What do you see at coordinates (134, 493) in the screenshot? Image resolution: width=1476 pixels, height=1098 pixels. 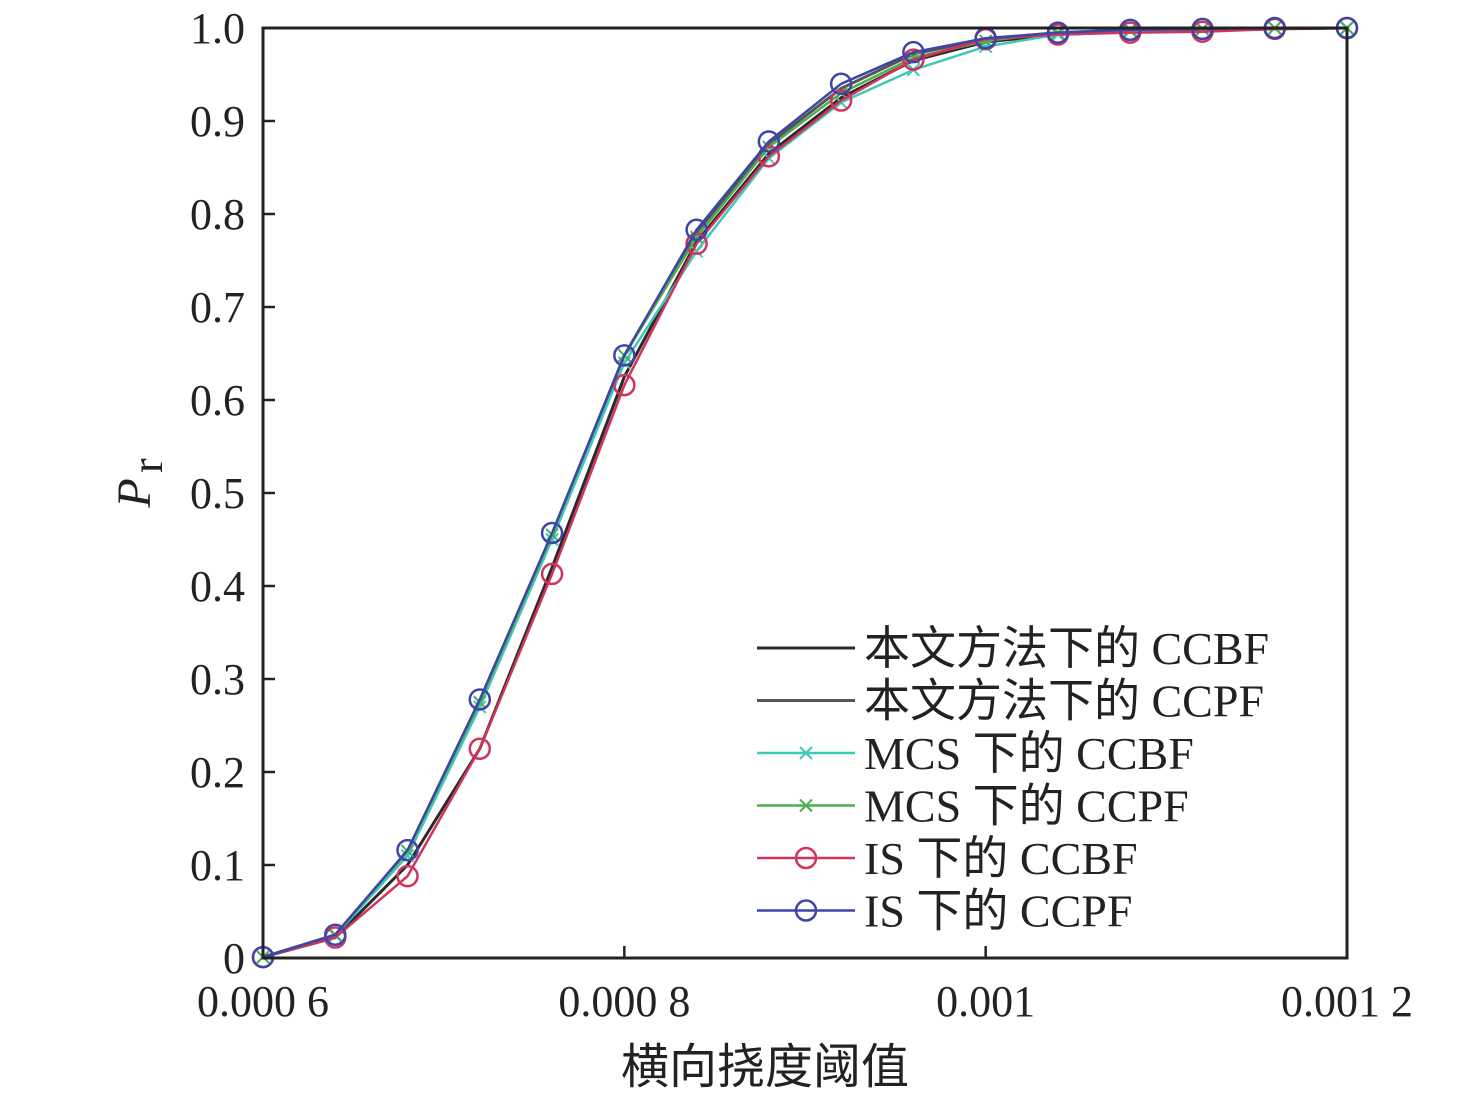 I see `y-axis-title: P` at bounding box center [134, 493].